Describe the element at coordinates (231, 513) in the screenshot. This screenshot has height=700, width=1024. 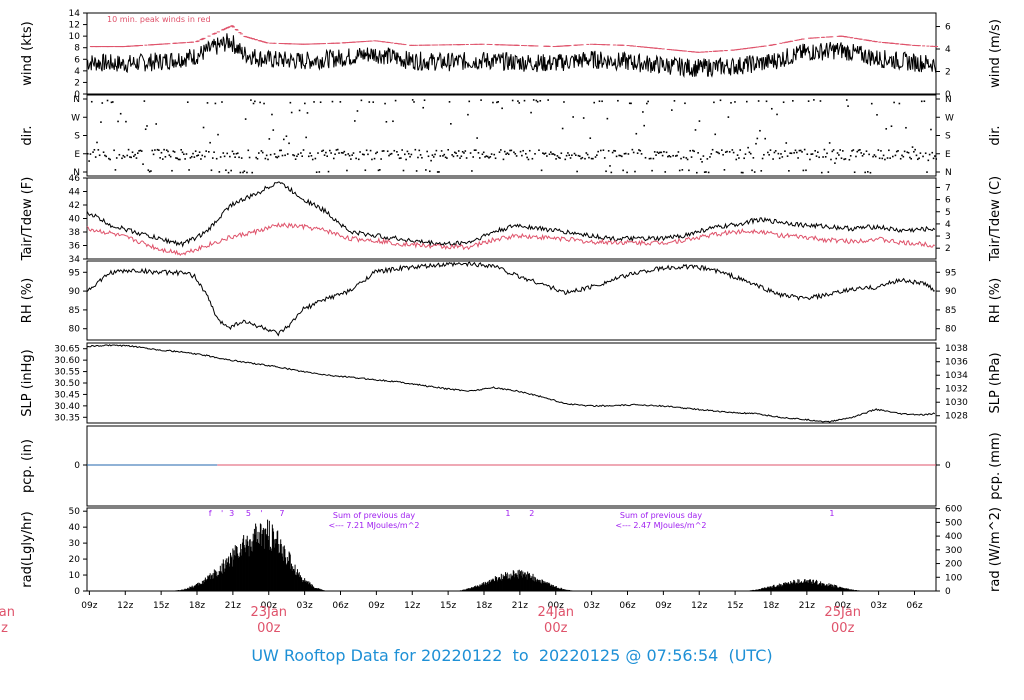
I see `rad-top-marker: 3` at that location.